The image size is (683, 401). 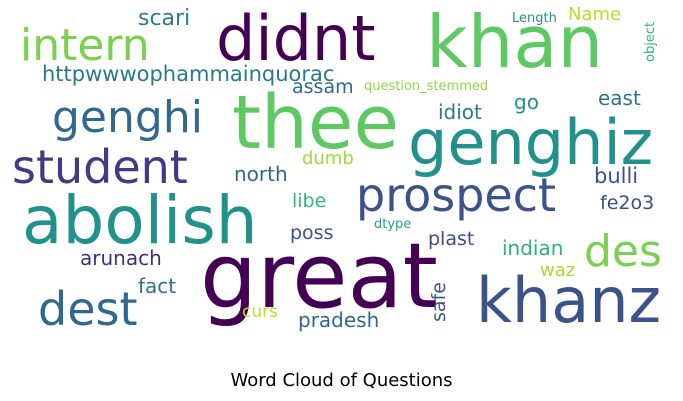 What do you see at coordinates (627, 203) in the screenshot?
I see `word-fe2o3: fe2o3` at bounding box center [627, 203].